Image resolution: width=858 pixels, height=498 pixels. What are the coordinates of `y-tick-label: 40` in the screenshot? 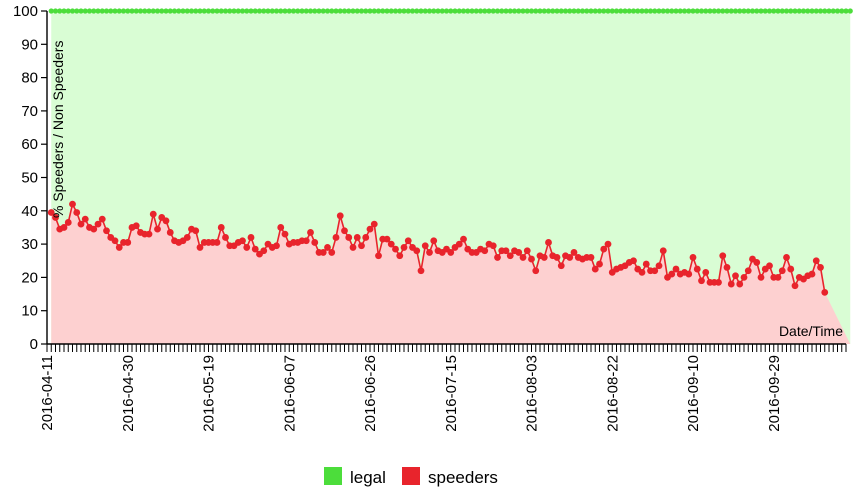 It's located at (29, 211).